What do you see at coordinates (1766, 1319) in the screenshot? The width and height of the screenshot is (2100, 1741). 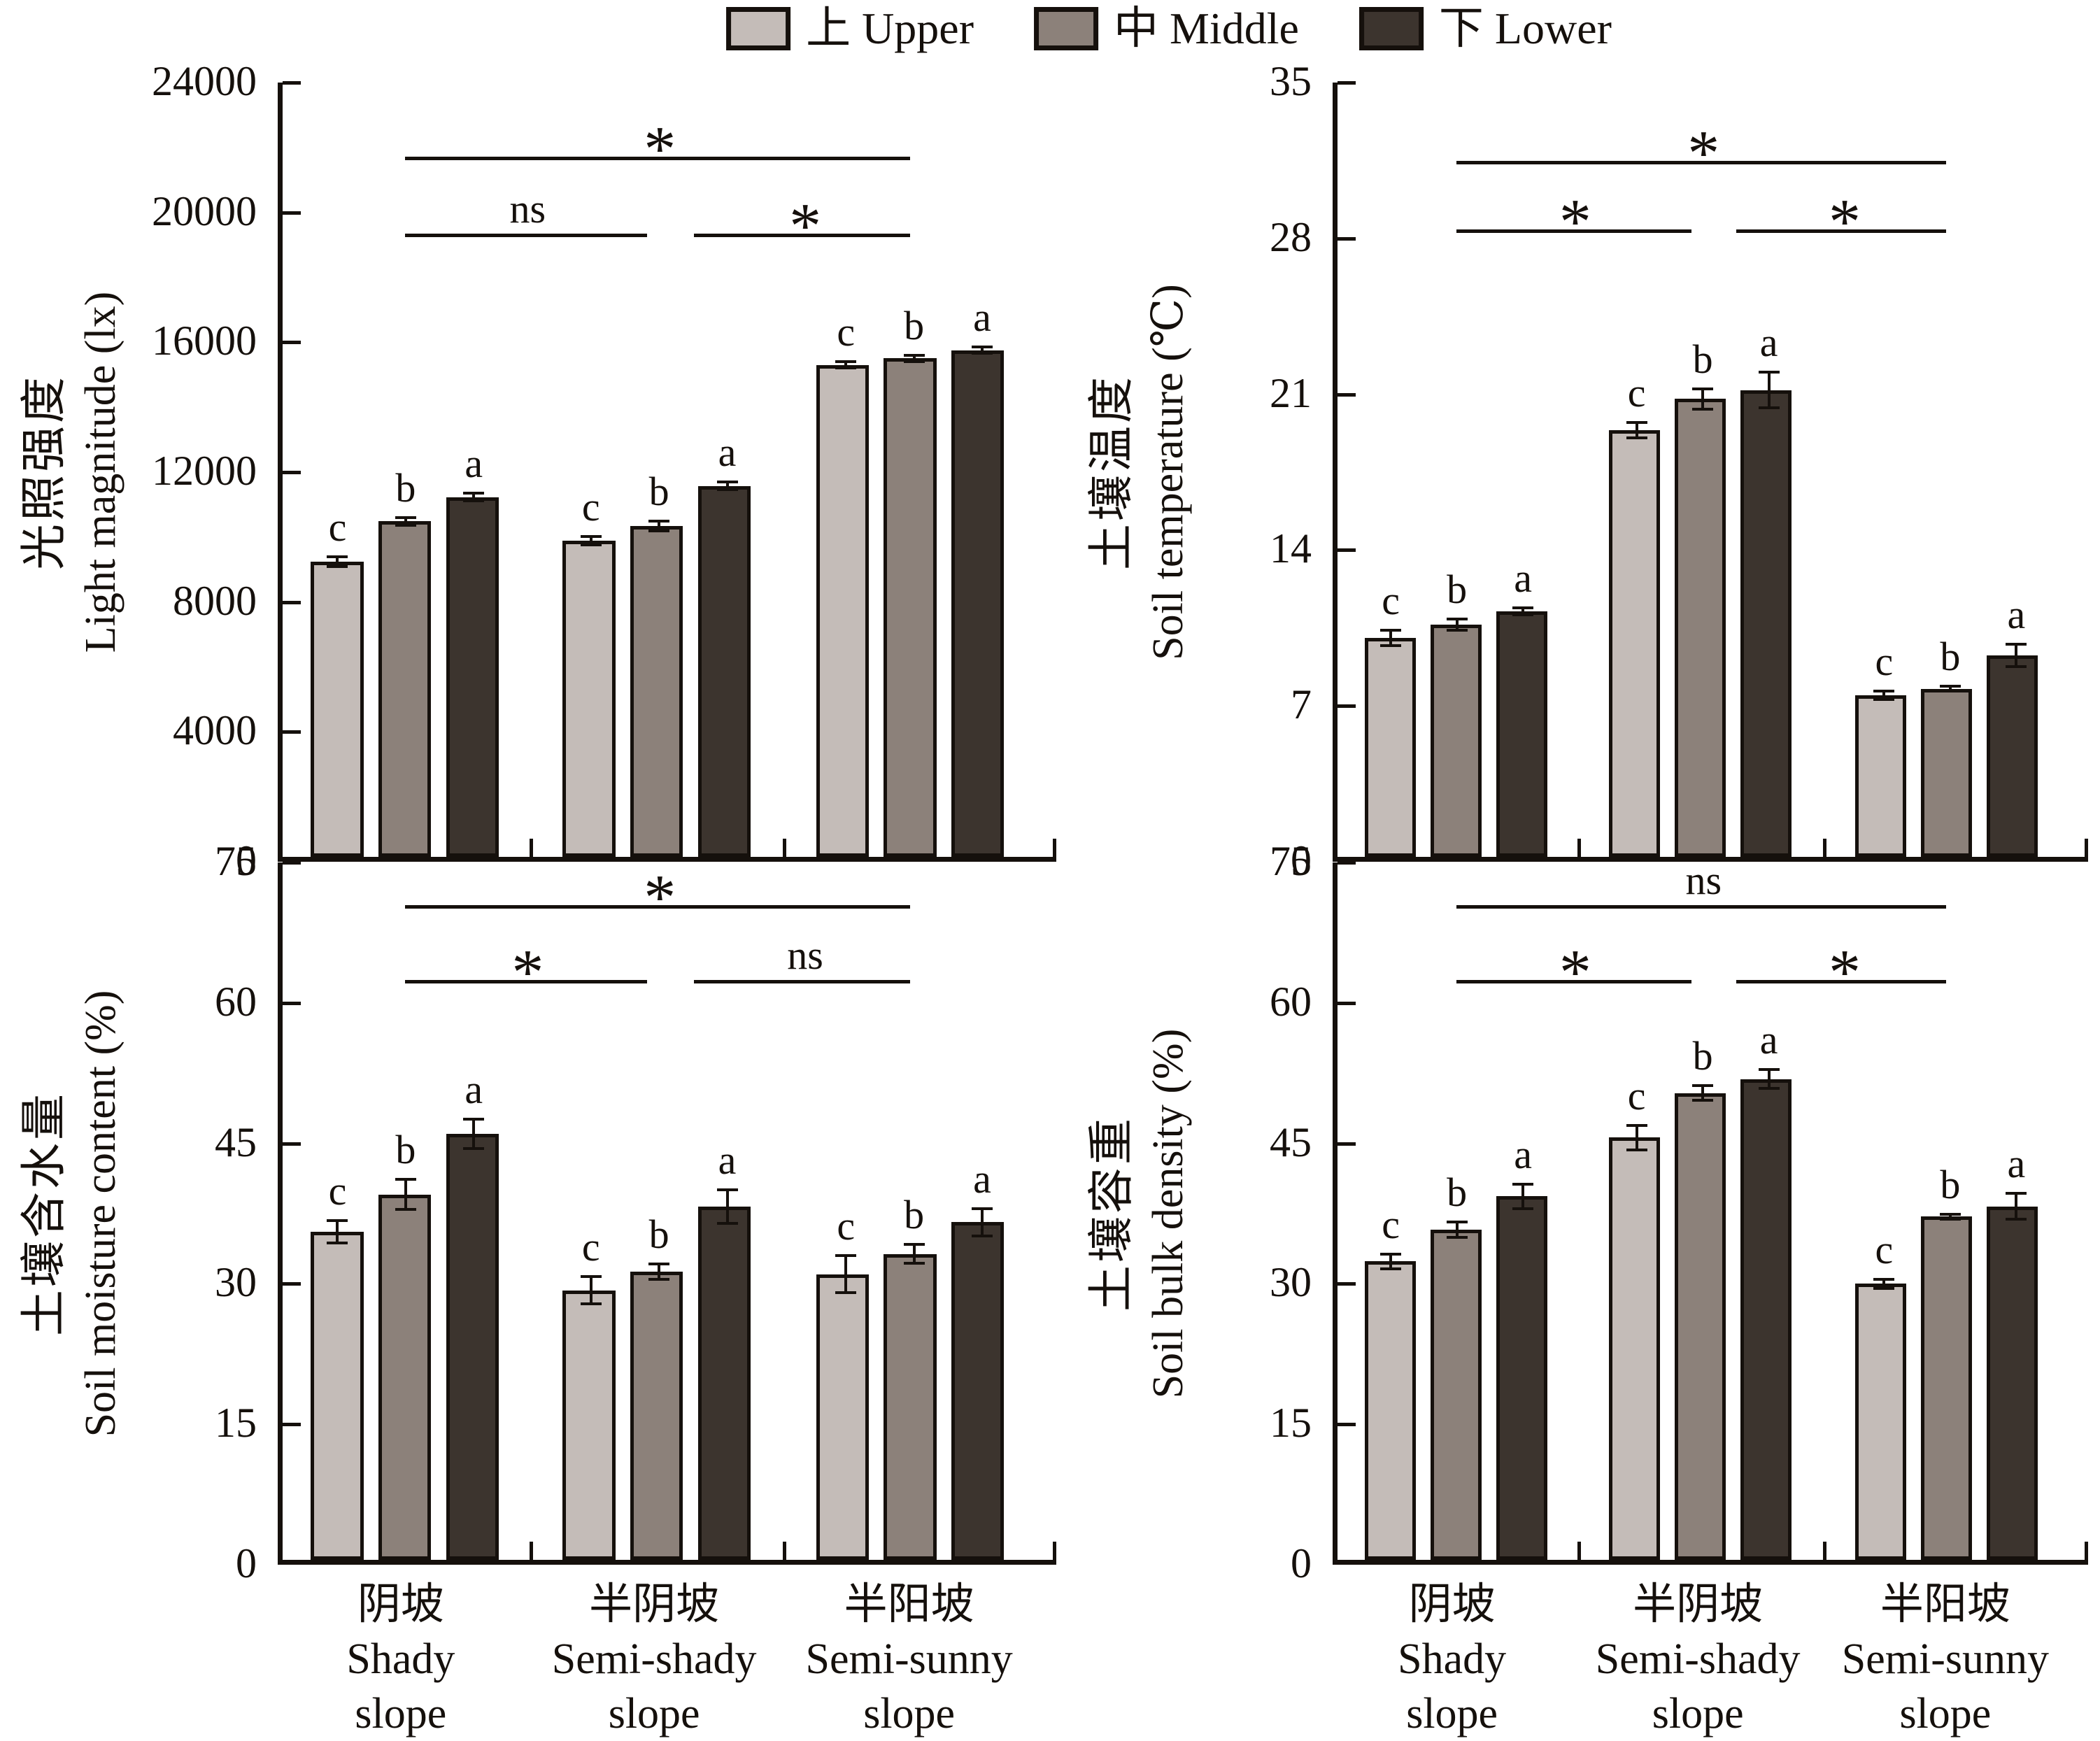 I see `bar-soil-bulk-density-g2-lower` at bounding box center [1766, 1319].